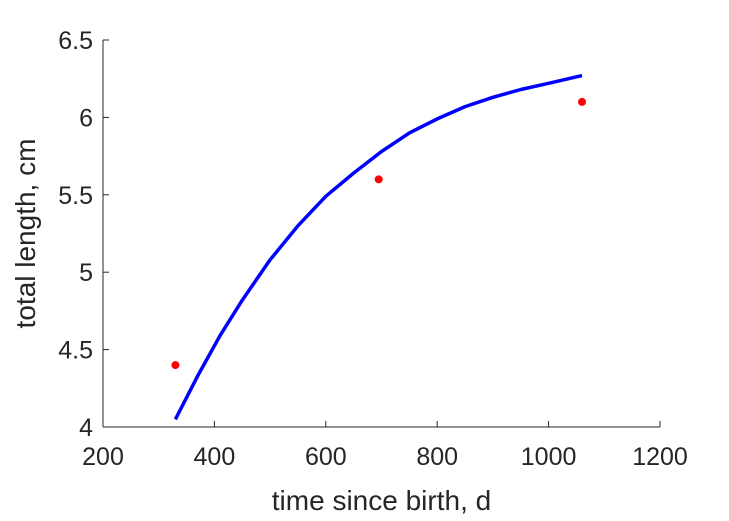 This screenshot has width=729, height=521. What do you see at coordinates (86, 273) in the screenshot?
I see `y-tick-label: 5` at bounding box center [86, 273].